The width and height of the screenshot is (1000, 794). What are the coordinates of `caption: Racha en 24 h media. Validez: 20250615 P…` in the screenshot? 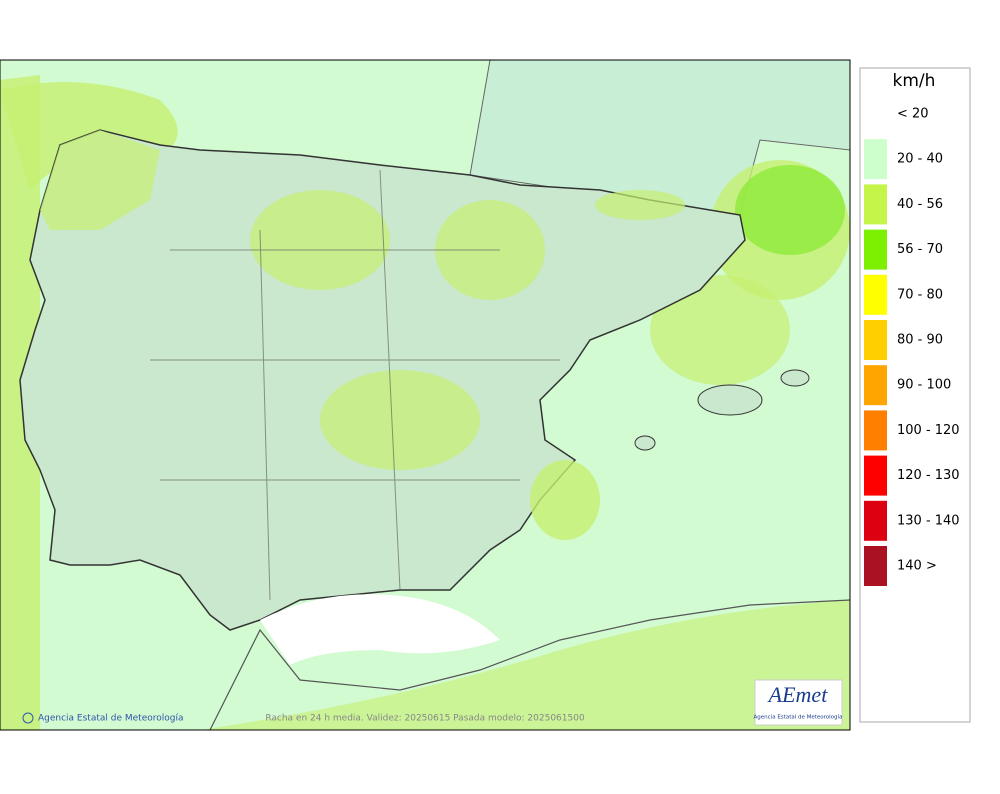 It's located at (425, 719).